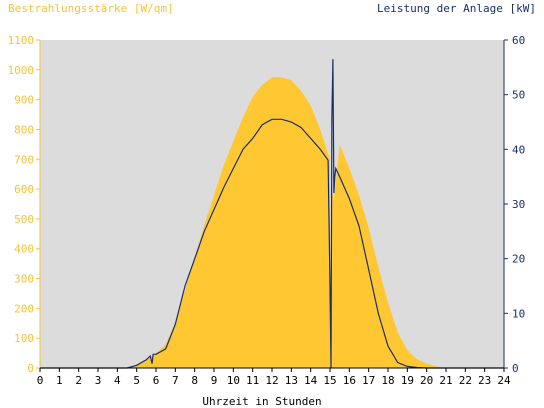  What do you see at coordinates (291, 380) in the screenshot?
I see `x-tick-label: 13` at bounding box center [291, 380].